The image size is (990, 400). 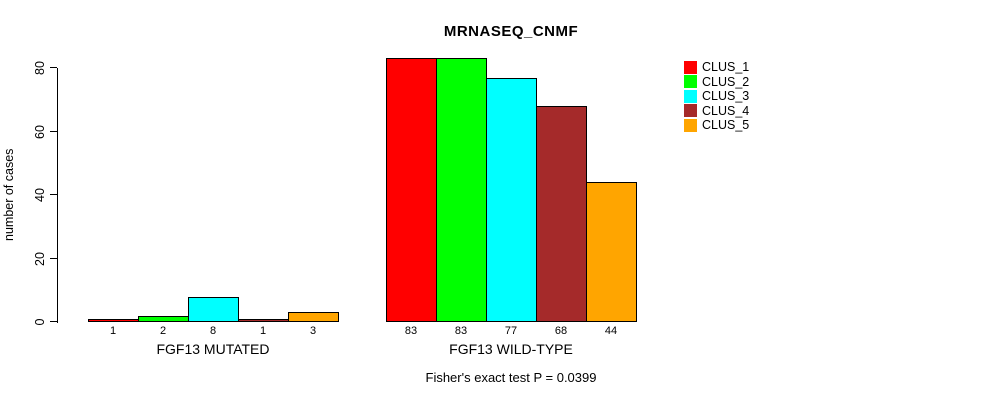 I want to click on bar-value-label: 3, so click(x=313, y=331).